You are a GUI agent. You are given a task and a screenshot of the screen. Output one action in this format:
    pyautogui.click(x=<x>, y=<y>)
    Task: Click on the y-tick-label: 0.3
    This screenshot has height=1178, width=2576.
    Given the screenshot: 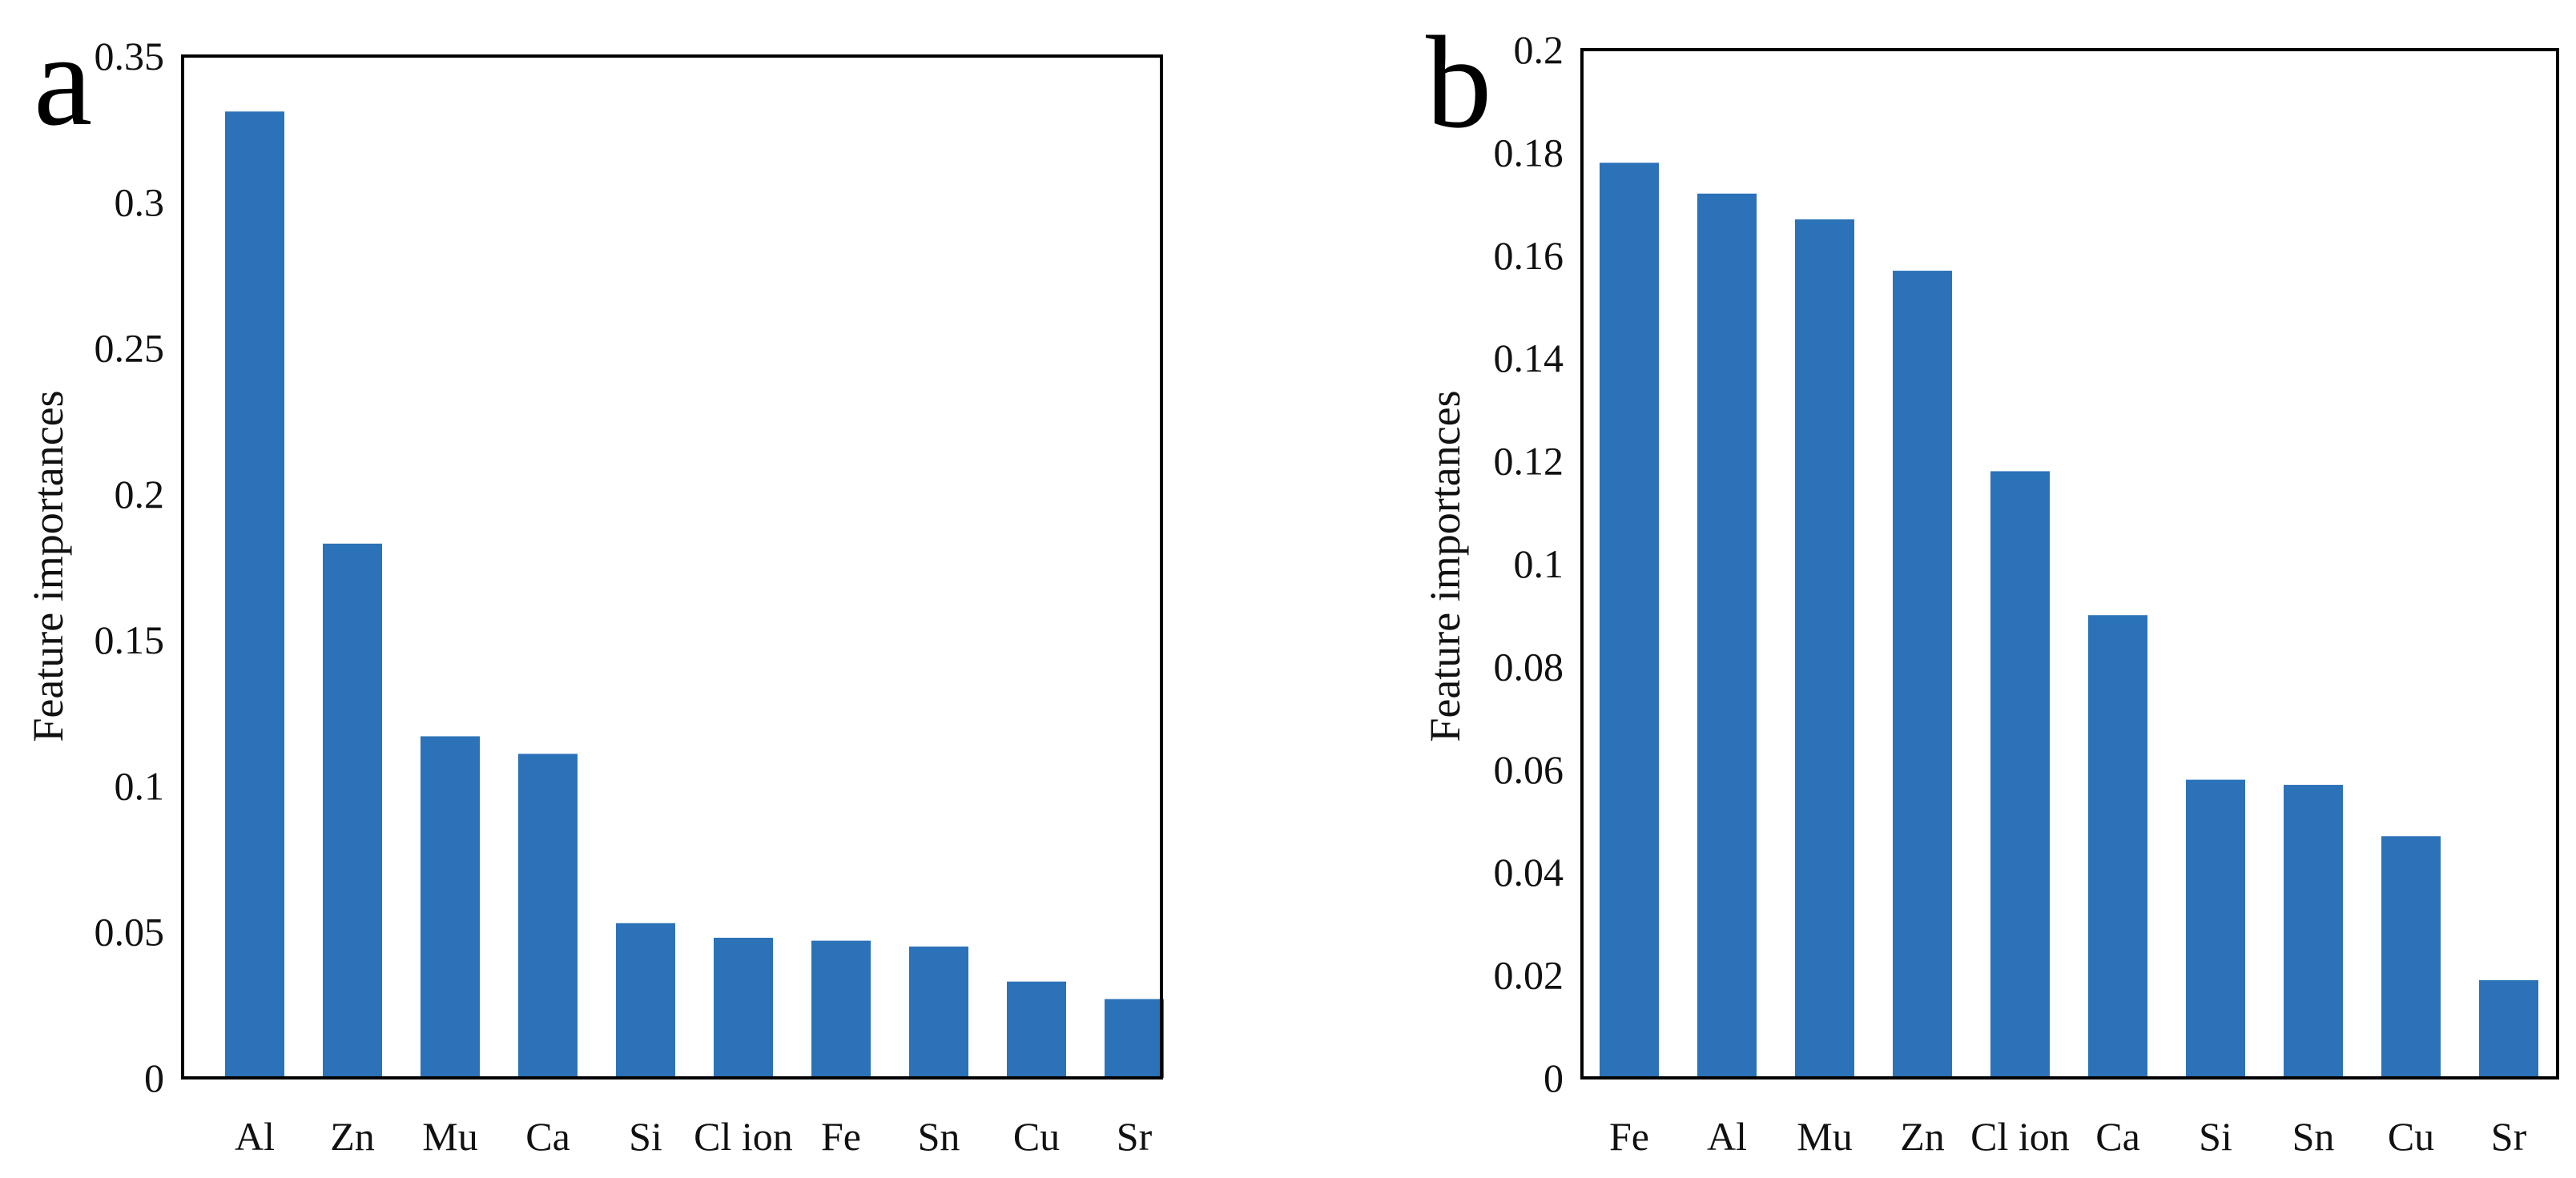 What is the action you would take?
    pyautogui.click(x=140, y=201)
    